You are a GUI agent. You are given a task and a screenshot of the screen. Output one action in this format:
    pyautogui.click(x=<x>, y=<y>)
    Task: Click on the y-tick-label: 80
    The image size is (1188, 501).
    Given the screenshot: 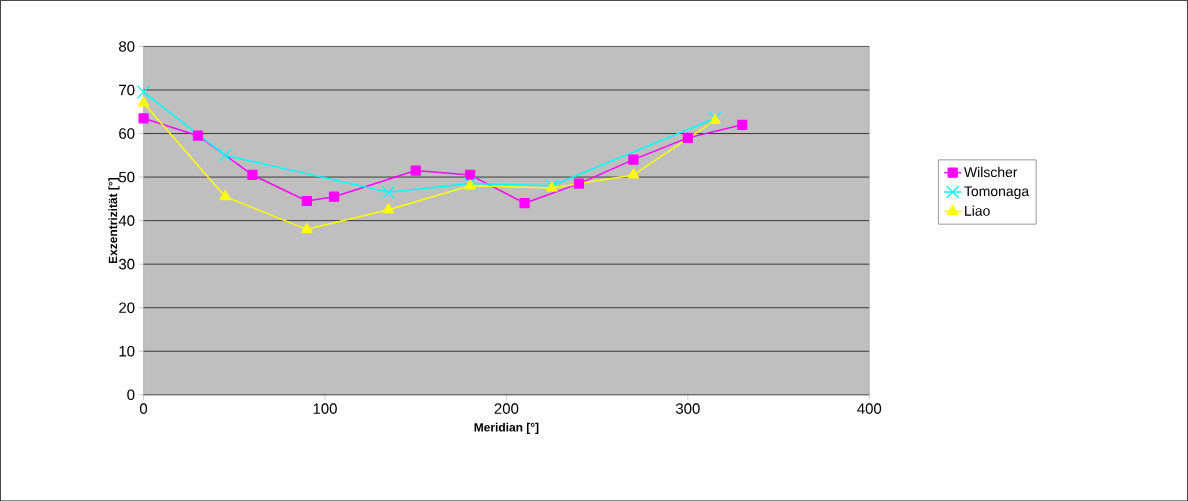 What is the action you would take?
    pyautogui.click(x=127, y=46)
    